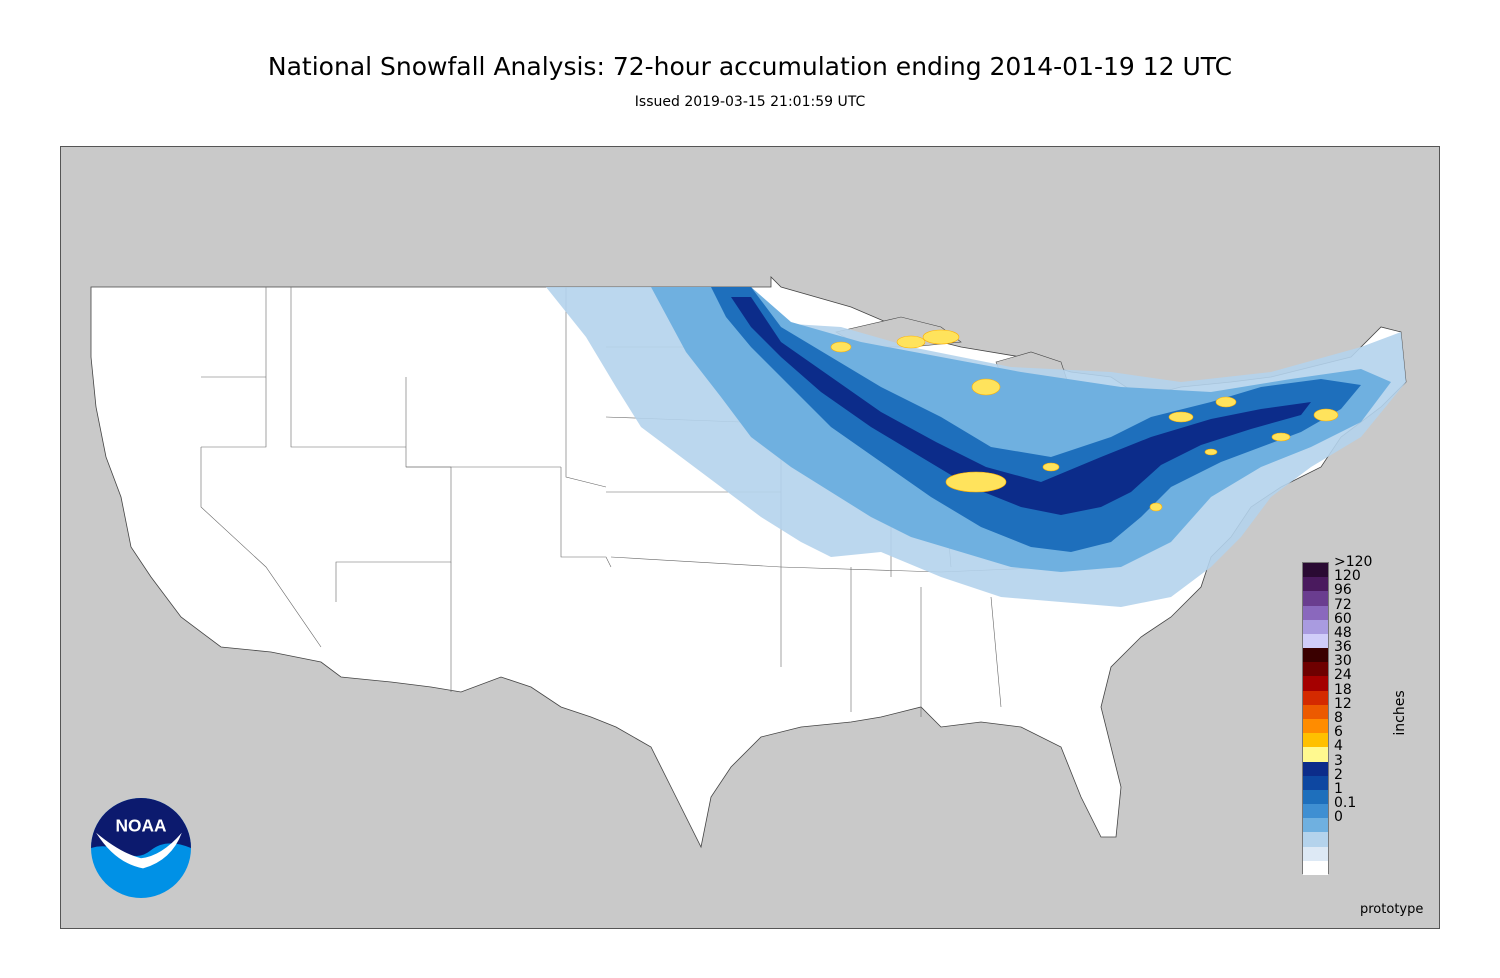 Image resolution: width=1500 pixels, height=978 pixels. Describe the element at coordinates (141, 826) in the screenshot. I see `noaa-logo-text: NOAA` at that location.